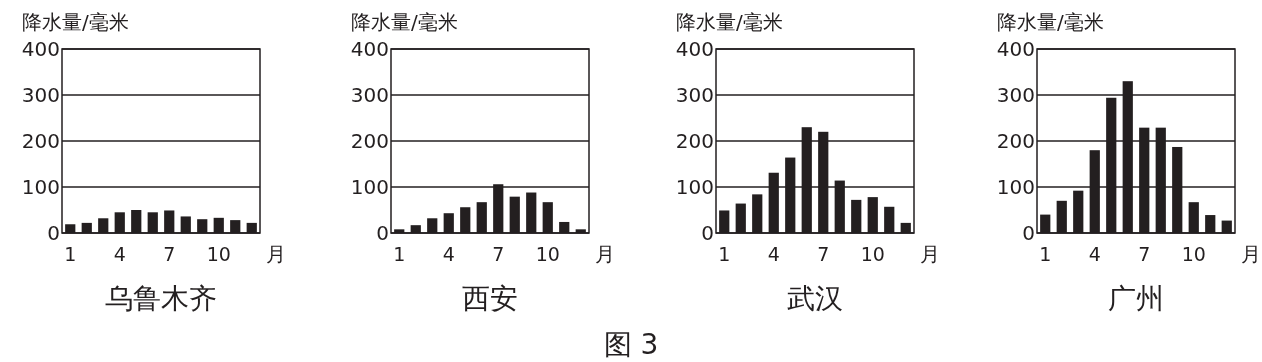 This screenshot has height=362, width=1262. I want to click on caption: 图 3, so click(631, 344).